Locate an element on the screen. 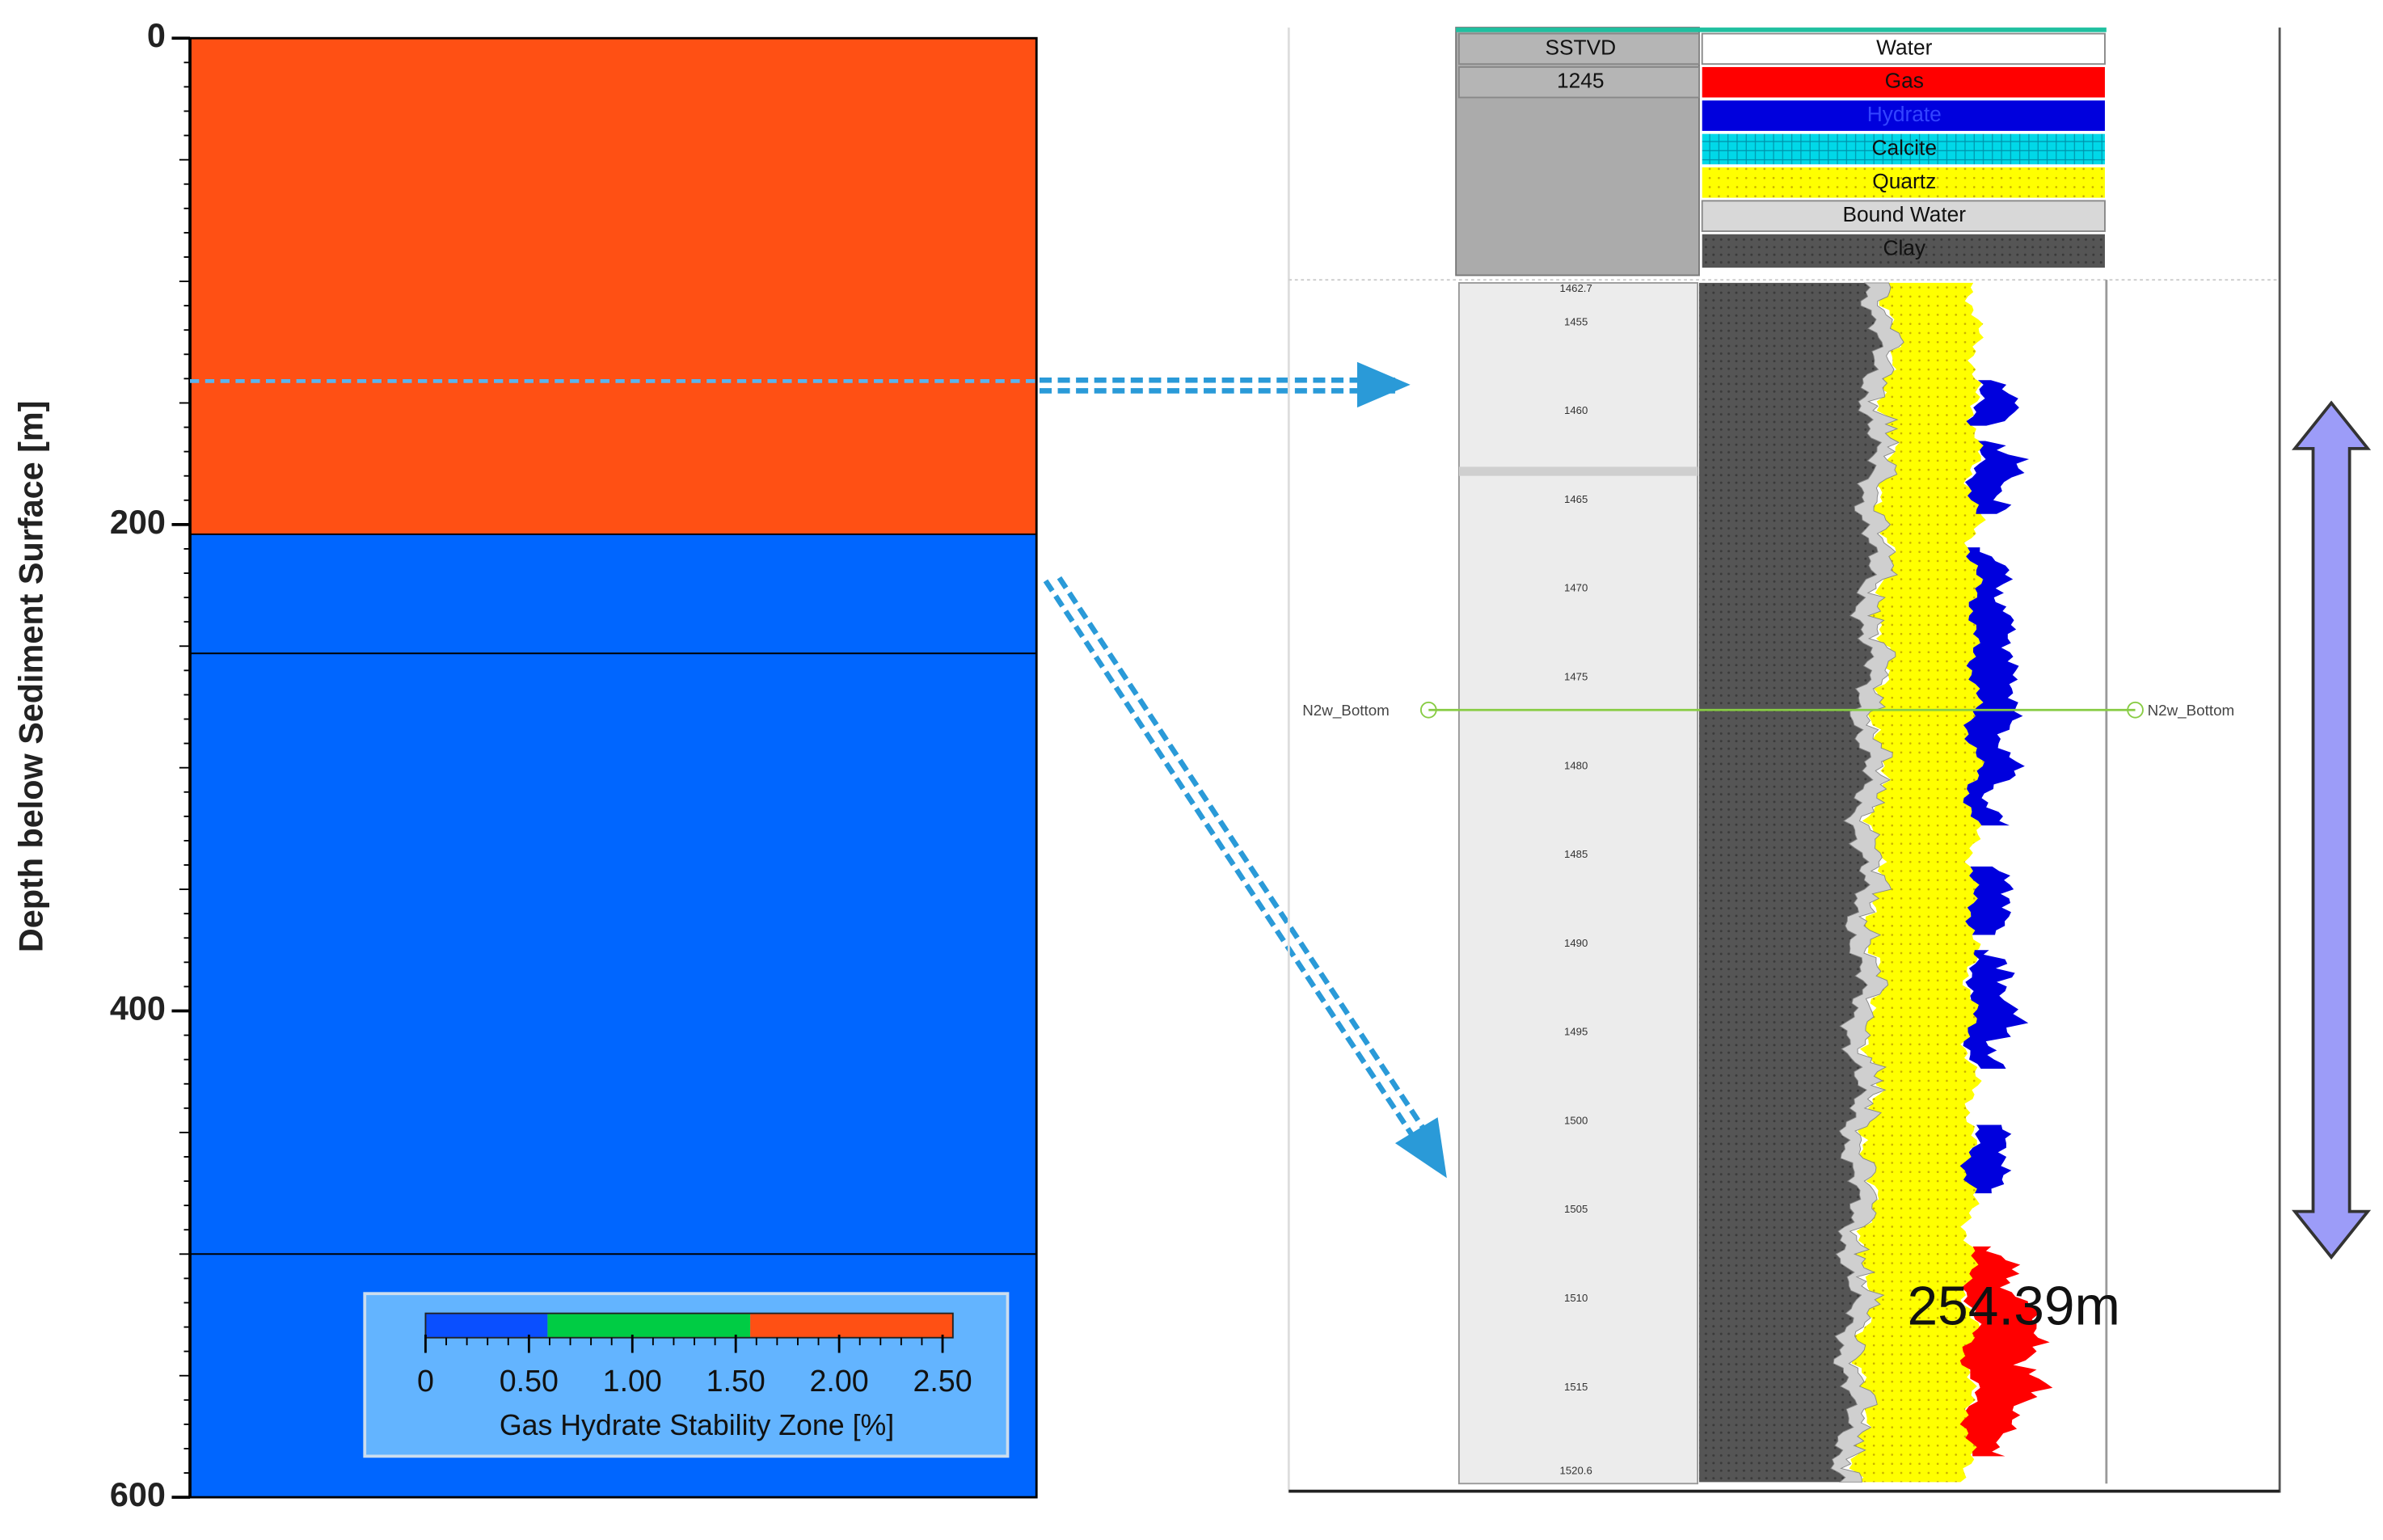 The image size is (2383, 1540). header-text: SSTVD is located at coordinates (1580, 47).